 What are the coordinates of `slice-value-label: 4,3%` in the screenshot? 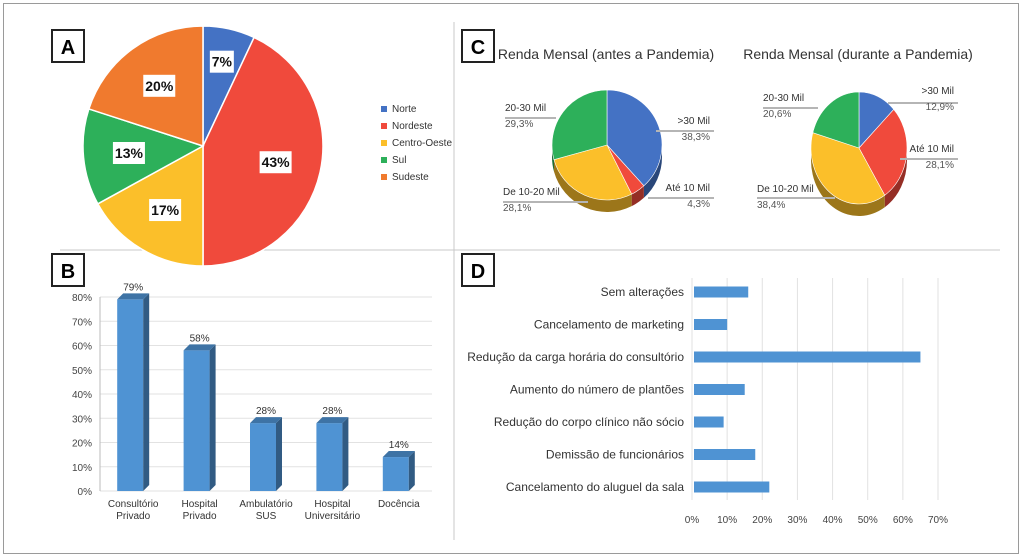 It's located at (698, 204).